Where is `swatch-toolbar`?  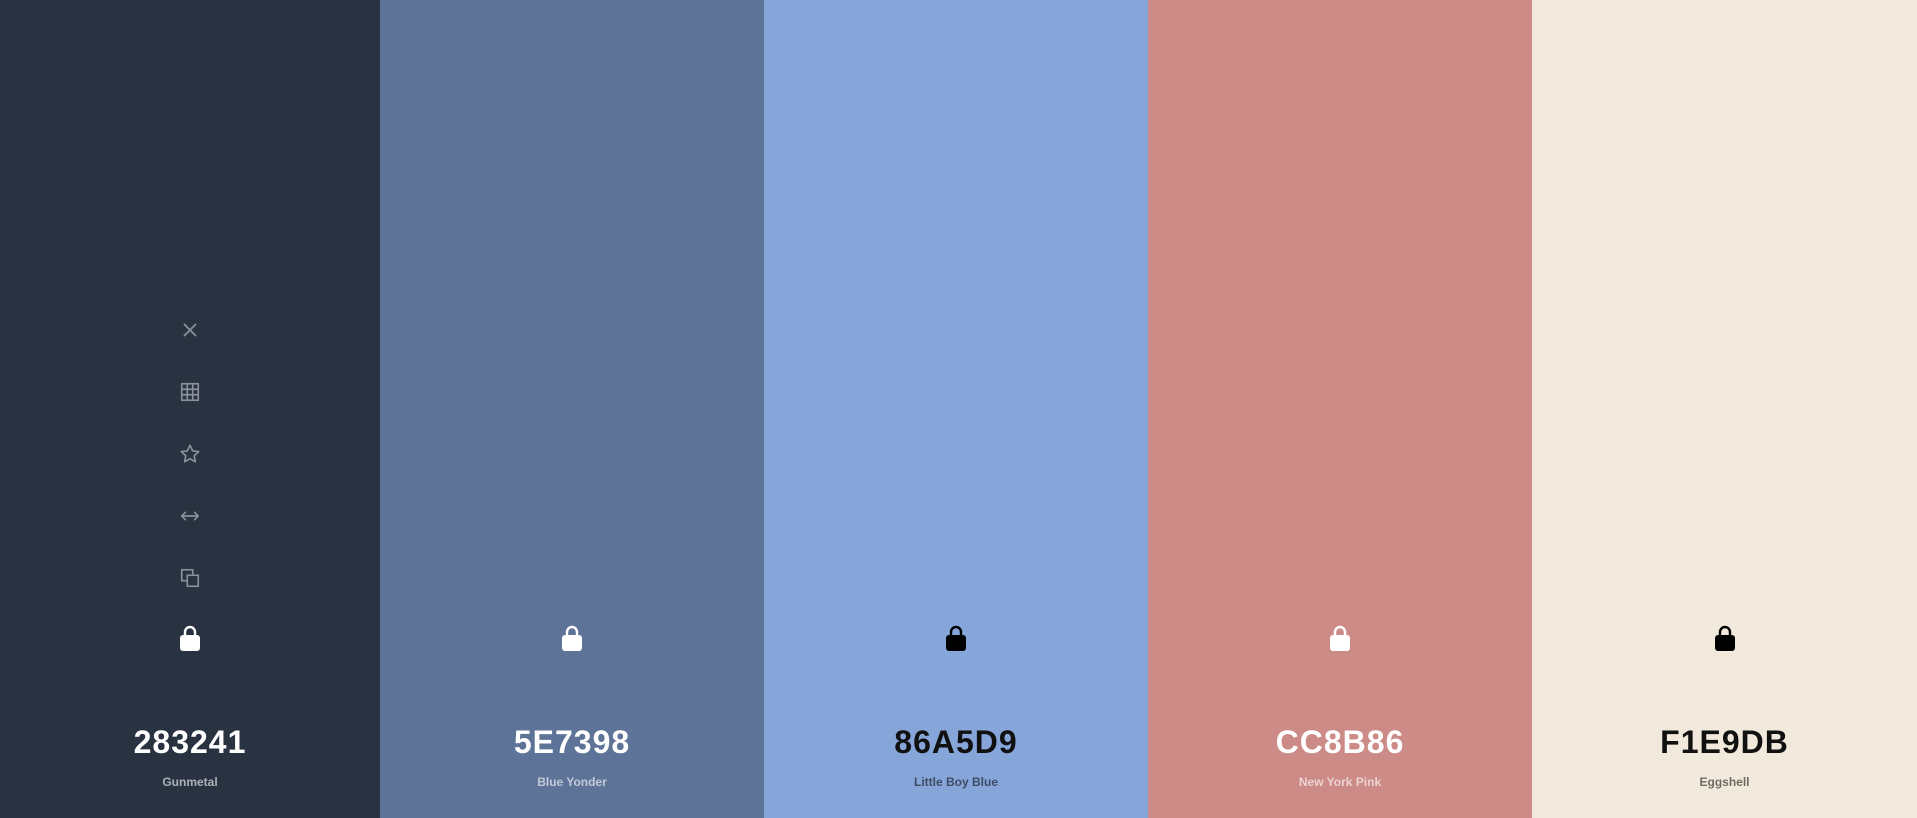
swatch-toolbar is located at coordinates (190, 465).